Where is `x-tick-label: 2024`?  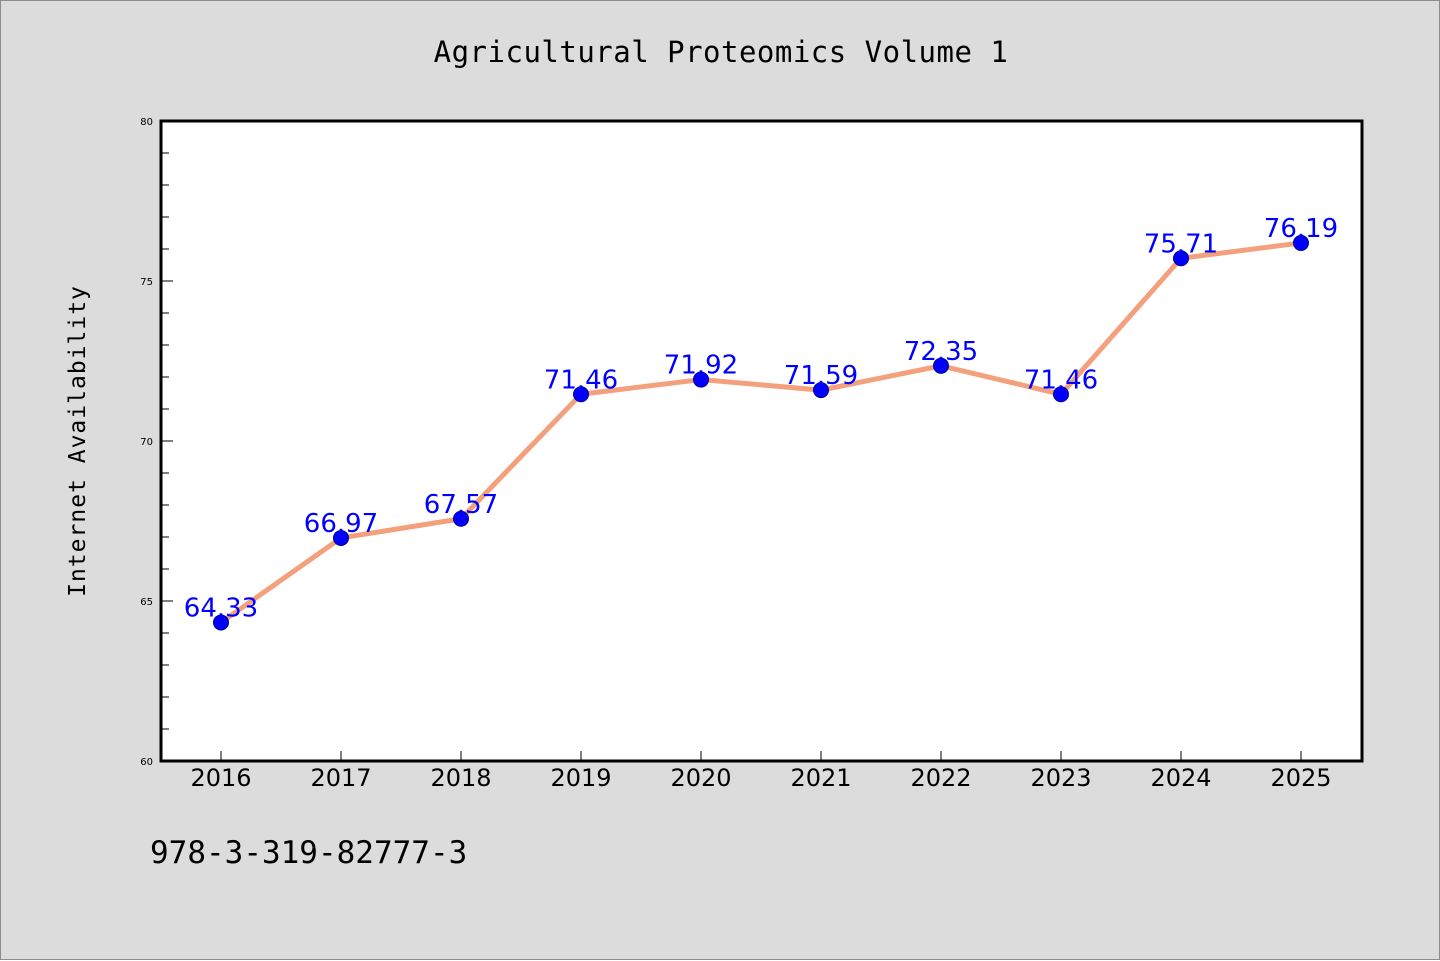 x-tick-label: 2024 is located at coordinates (1180, 778).